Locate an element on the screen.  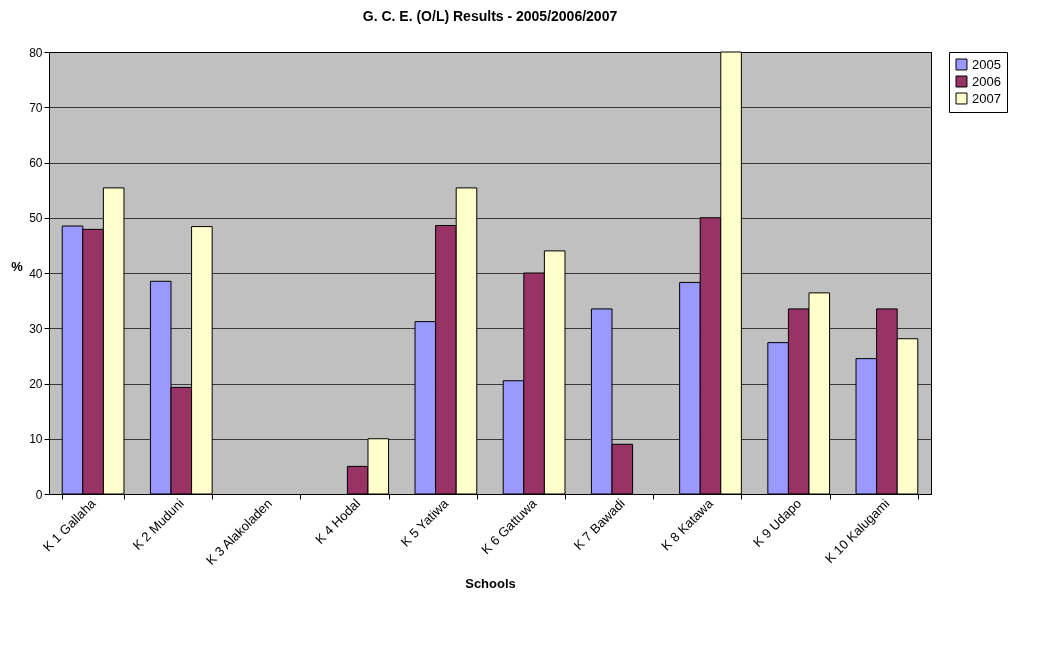
y-tick-label: 30 is located at coordinates (36, 328).